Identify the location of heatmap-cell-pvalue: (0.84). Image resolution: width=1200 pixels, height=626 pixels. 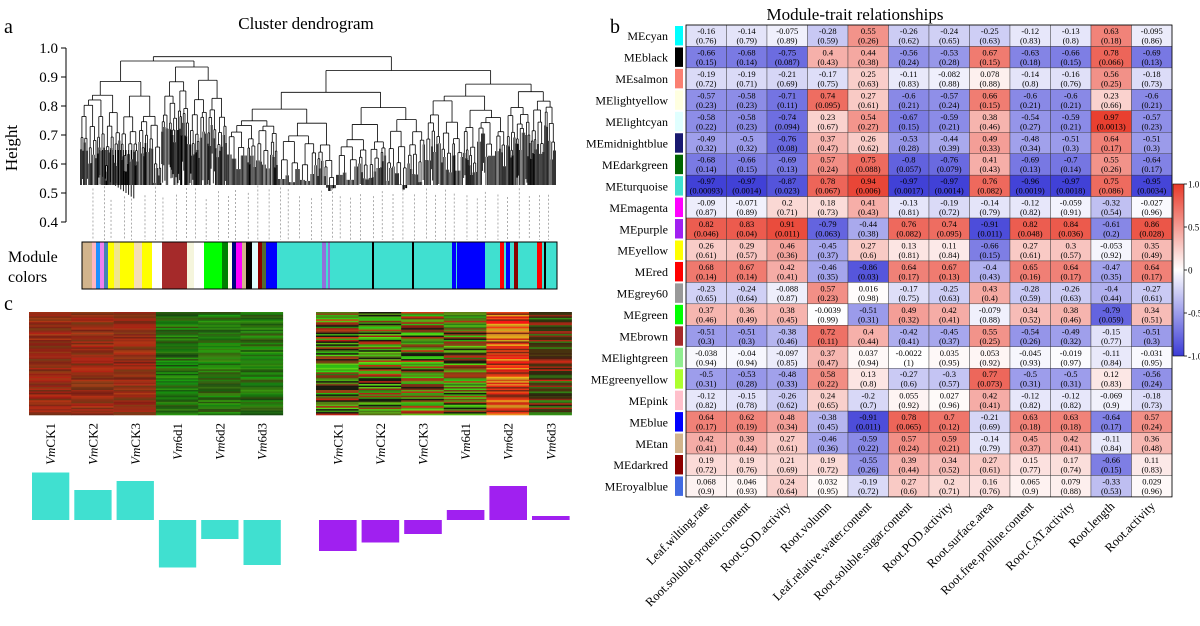
(1111, 362).